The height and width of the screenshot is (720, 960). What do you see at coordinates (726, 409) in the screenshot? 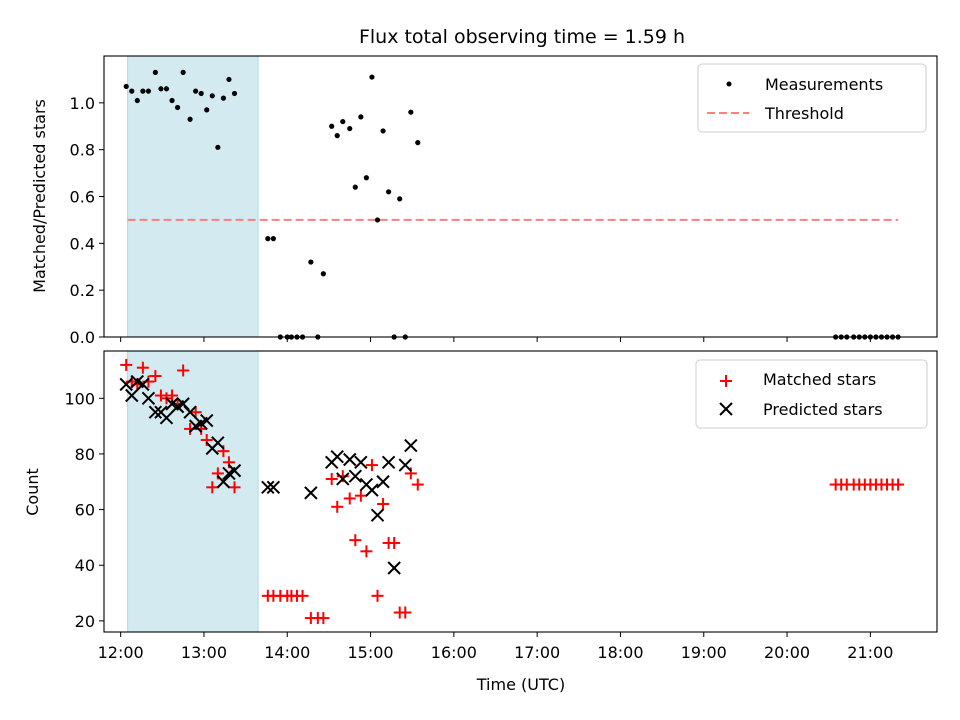
I see `legend-predicted-marker` at bounding box center [726, 409].